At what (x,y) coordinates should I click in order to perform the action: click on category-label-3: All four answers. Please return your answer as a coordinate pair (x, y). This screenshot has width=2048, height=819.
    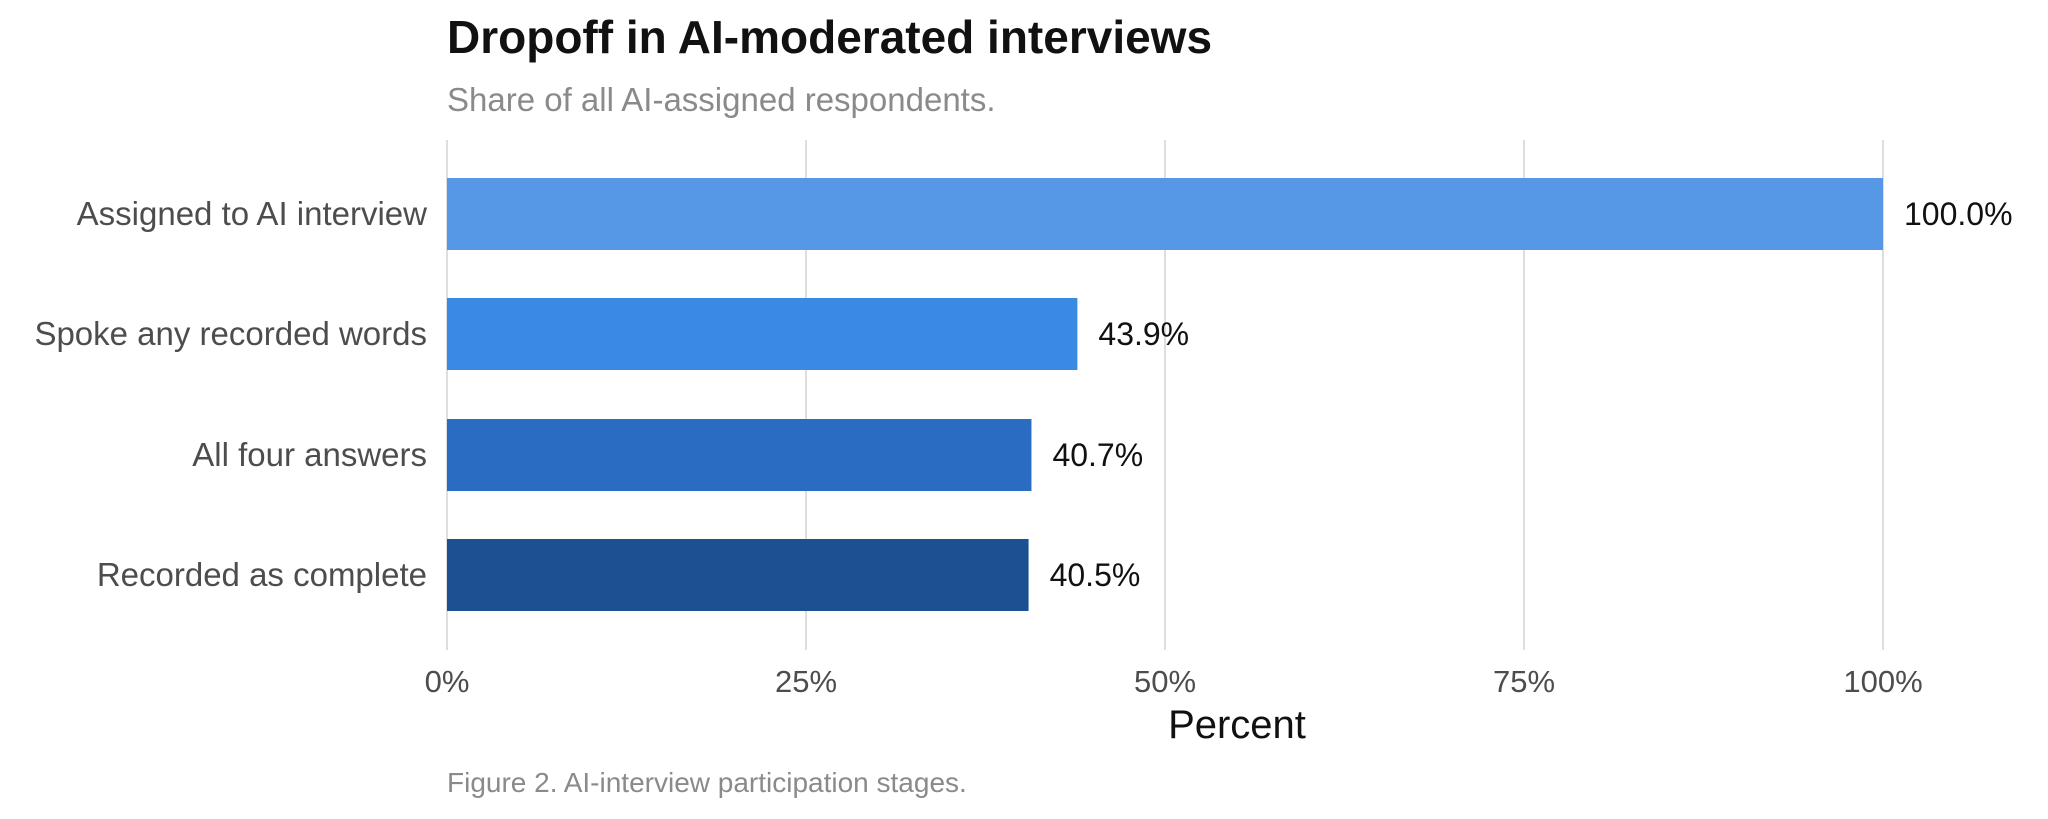
    Looking at the image, I should click on (309, 454).